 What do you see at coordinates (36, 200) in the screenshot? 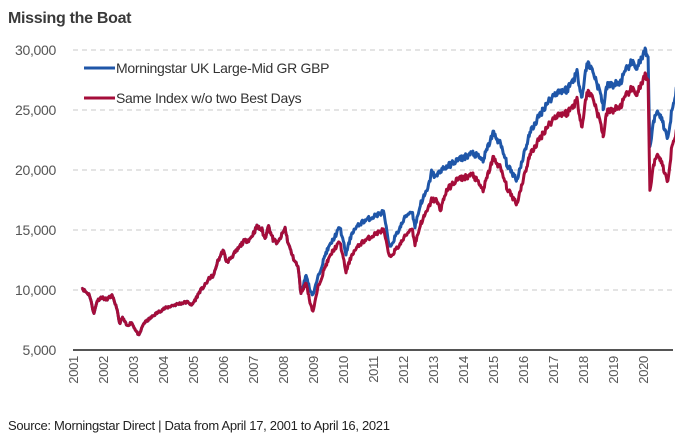
I see `y-axis-ticks: 5,000 10,000 15,000 20,000 25,000 30,000` at bounding box center [36, 200].